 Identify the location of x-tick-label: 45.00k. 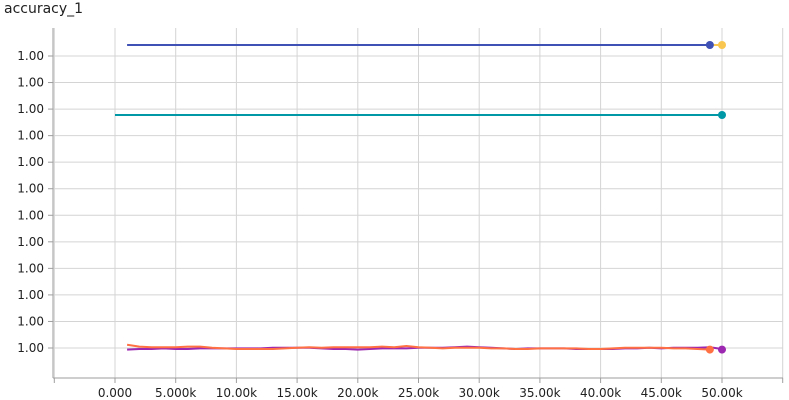
(661, 393).